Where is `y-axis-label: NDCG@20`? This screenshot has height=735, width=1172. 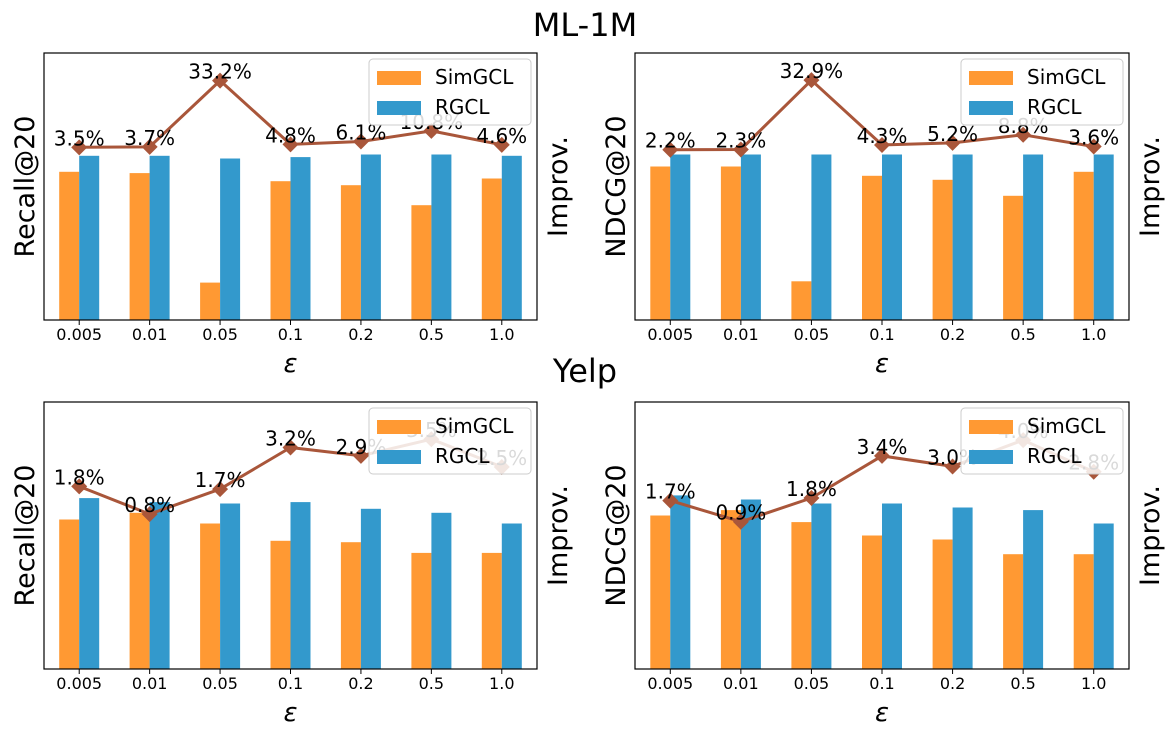
y-axis-label: NDCG@20 is located at coordinates (616, 535).